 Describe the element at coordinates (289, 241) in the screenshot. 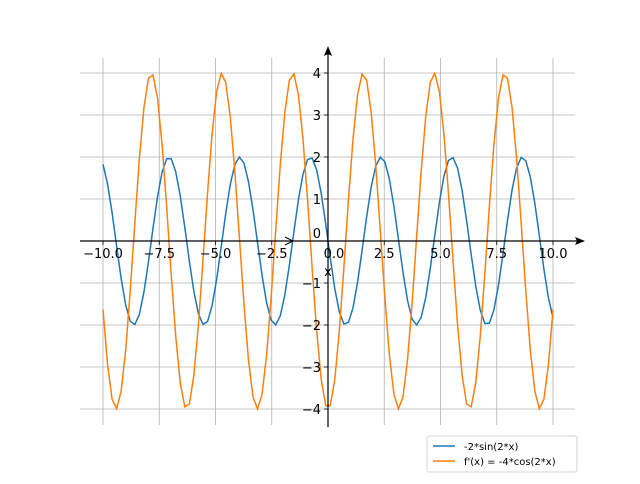

I see `x-axis-secondary-arrow-icon` at that location.